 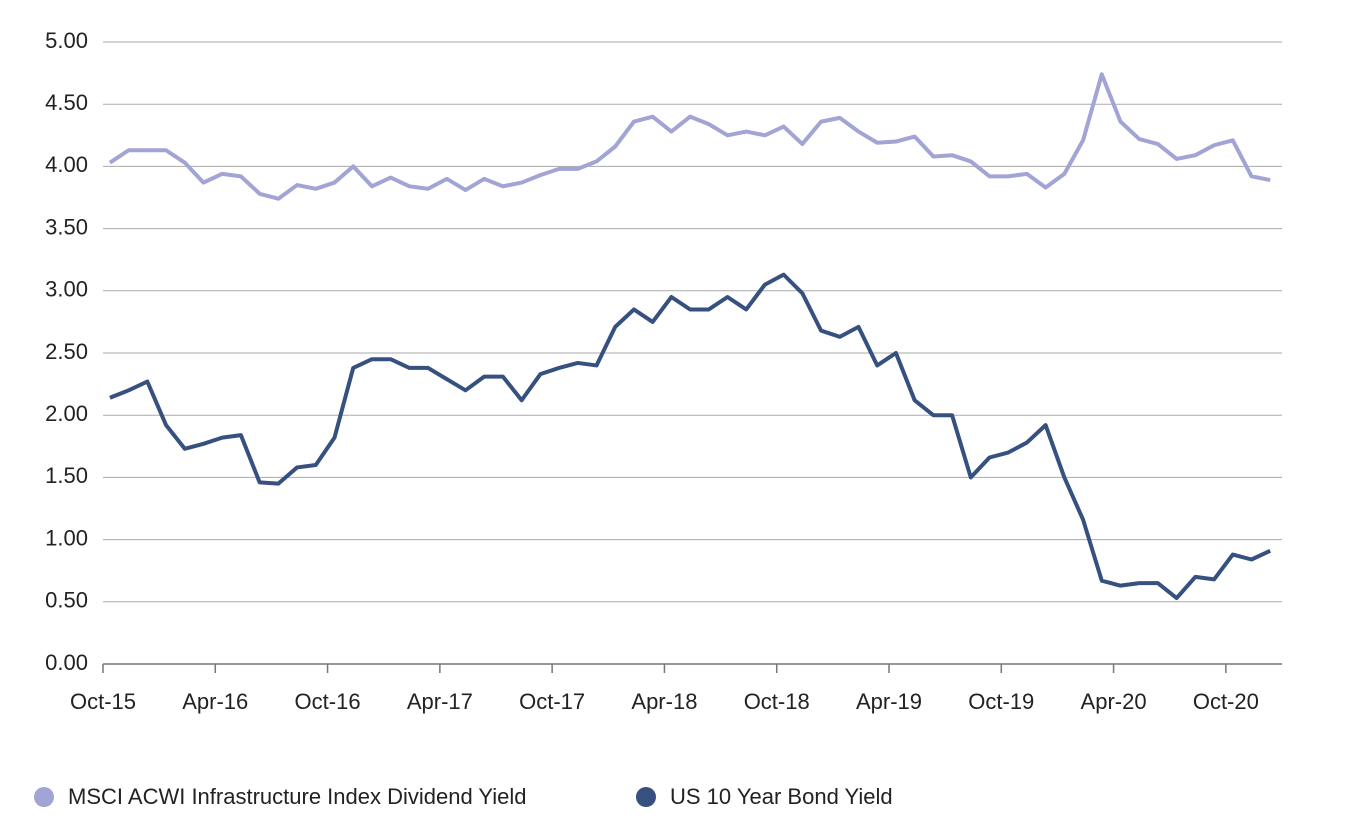 What do you see at coordinates (1226, 701) in the screenshot?
I see `x-tick-label: Oct-20` at bounding box center [1226, 701].